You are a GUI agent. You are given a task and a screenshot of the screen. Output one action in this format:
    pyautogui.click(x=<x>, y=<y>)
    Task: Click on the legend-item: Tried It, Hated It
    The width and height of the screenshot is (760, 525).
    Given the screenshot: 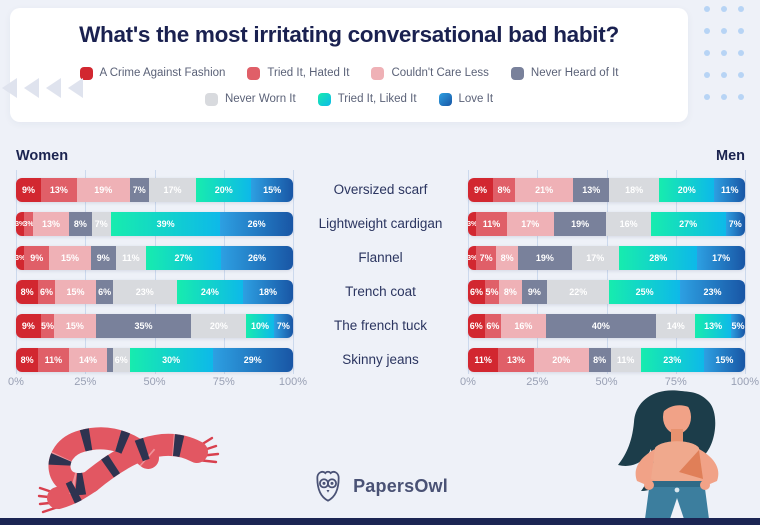 What is the action you would take?
    pyautogui.click(x=298, y=73)
    